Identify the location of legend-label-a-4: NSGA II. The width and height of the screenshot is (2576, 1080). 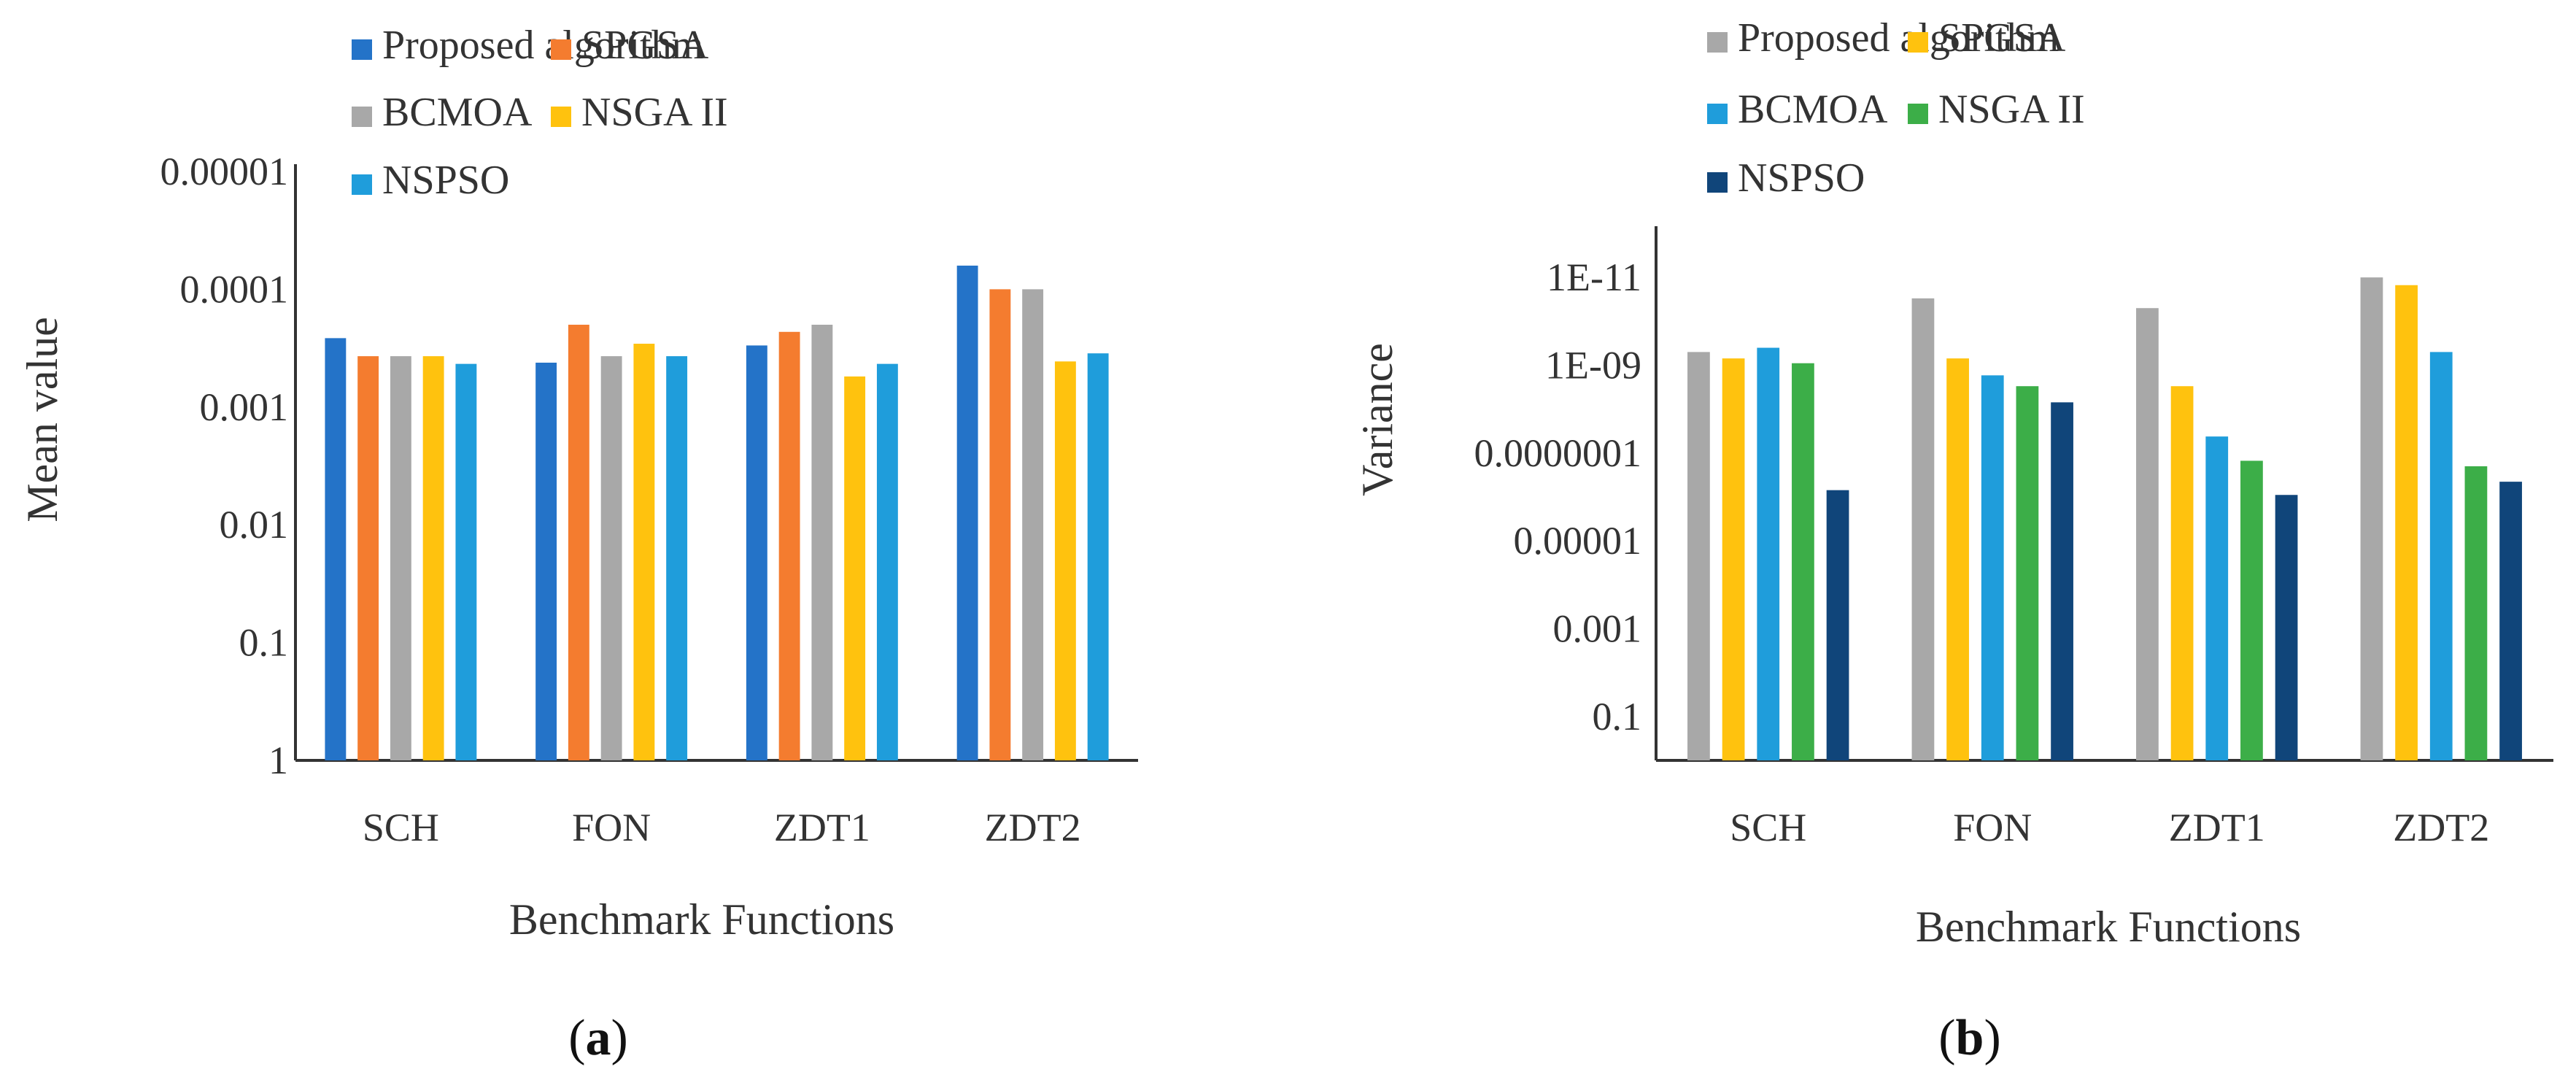
(654, 113).